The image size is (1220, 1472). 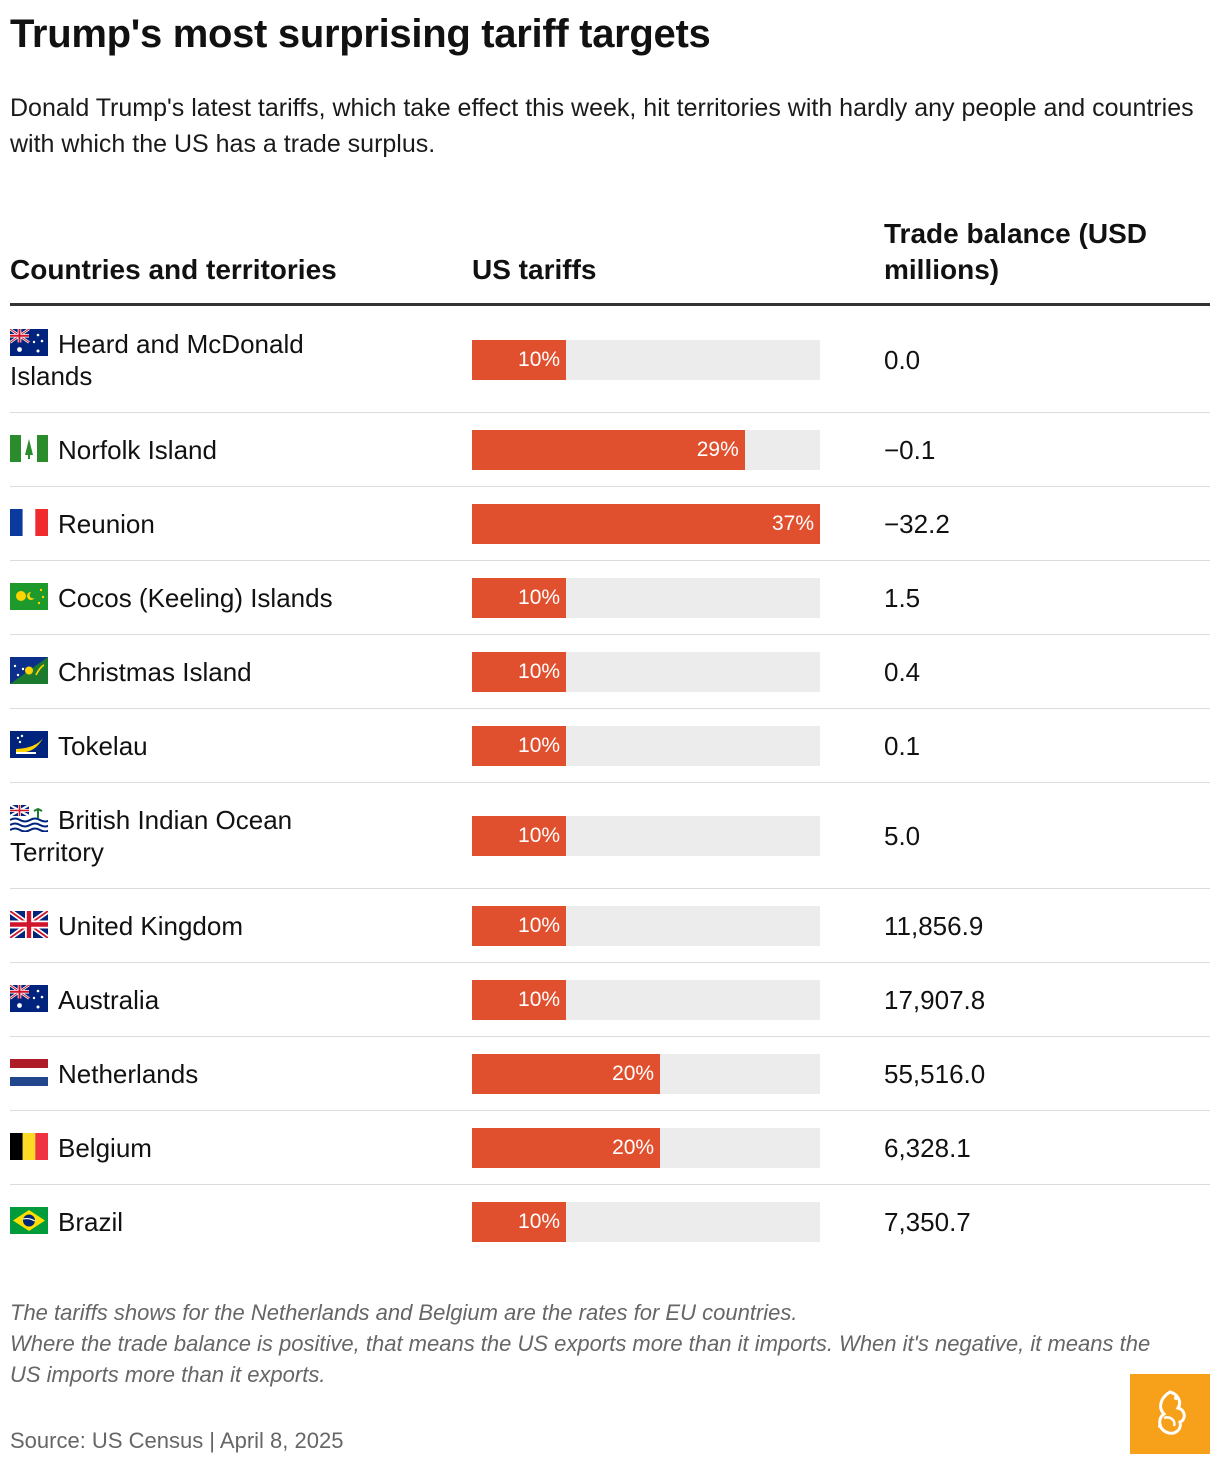 I want to click on country-name: British Indian Ocean Territory, so click(x=151, y=836).